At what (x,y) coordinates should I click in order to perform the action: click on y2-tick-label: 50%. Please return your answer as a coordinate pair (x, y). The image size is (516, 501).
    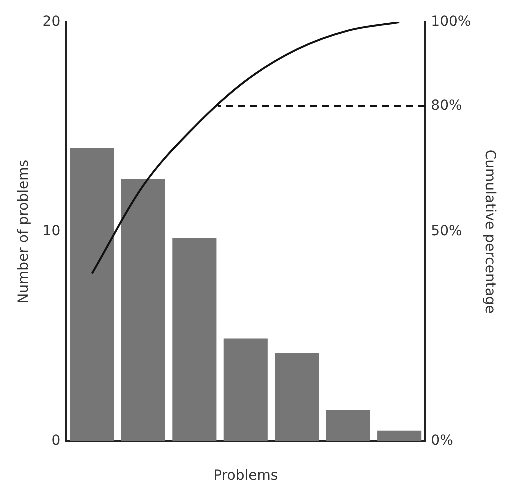
    Looking at the image, I should click on (446, 232).